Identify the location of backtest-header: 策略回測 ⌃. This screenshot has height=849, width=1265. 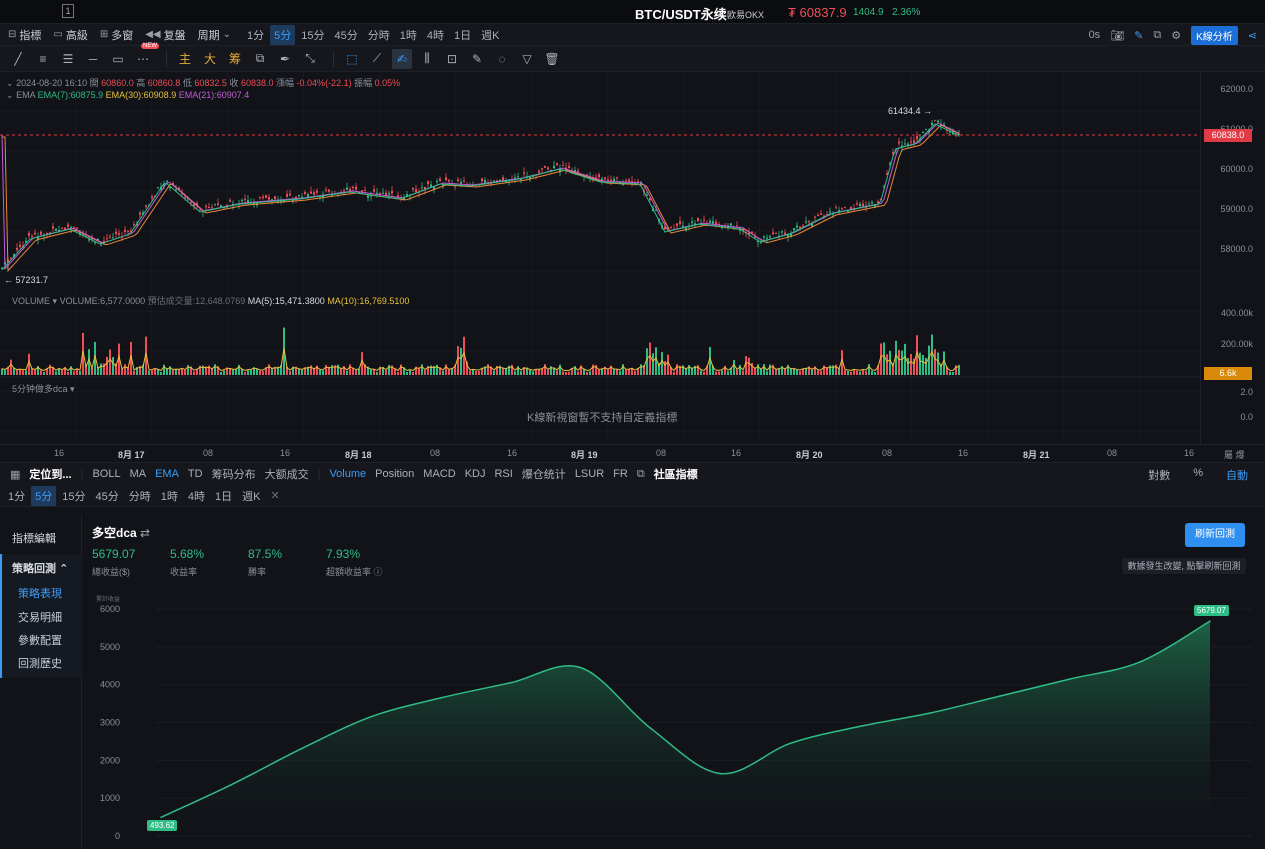
(40, 568).